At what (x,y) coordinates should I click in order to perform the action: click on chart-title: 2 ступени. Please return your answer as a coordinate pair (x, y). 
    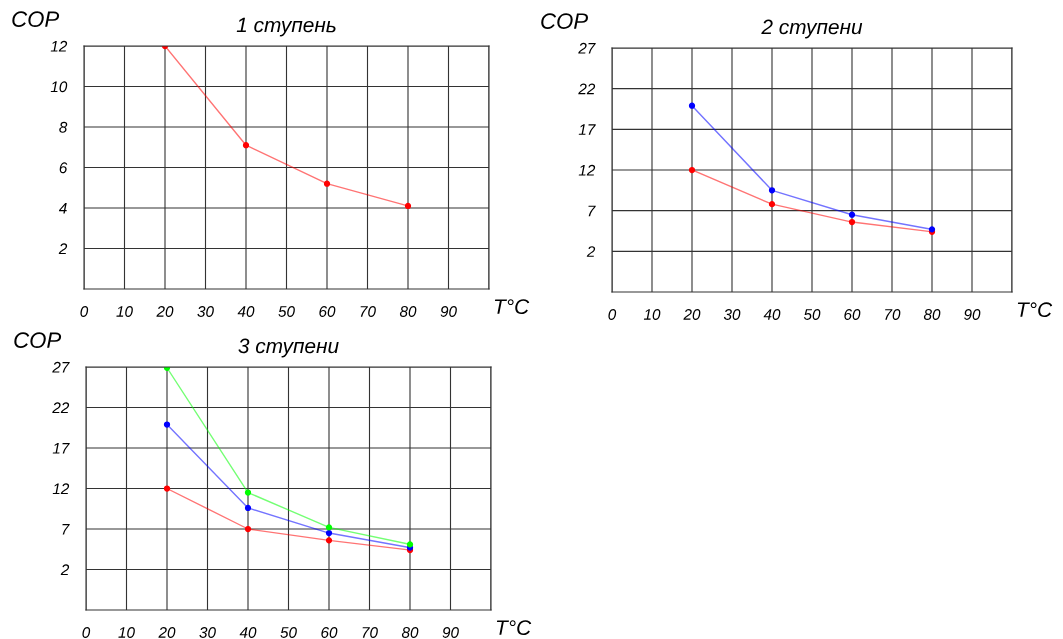
    Looking at the image, I should click on (812, 29).